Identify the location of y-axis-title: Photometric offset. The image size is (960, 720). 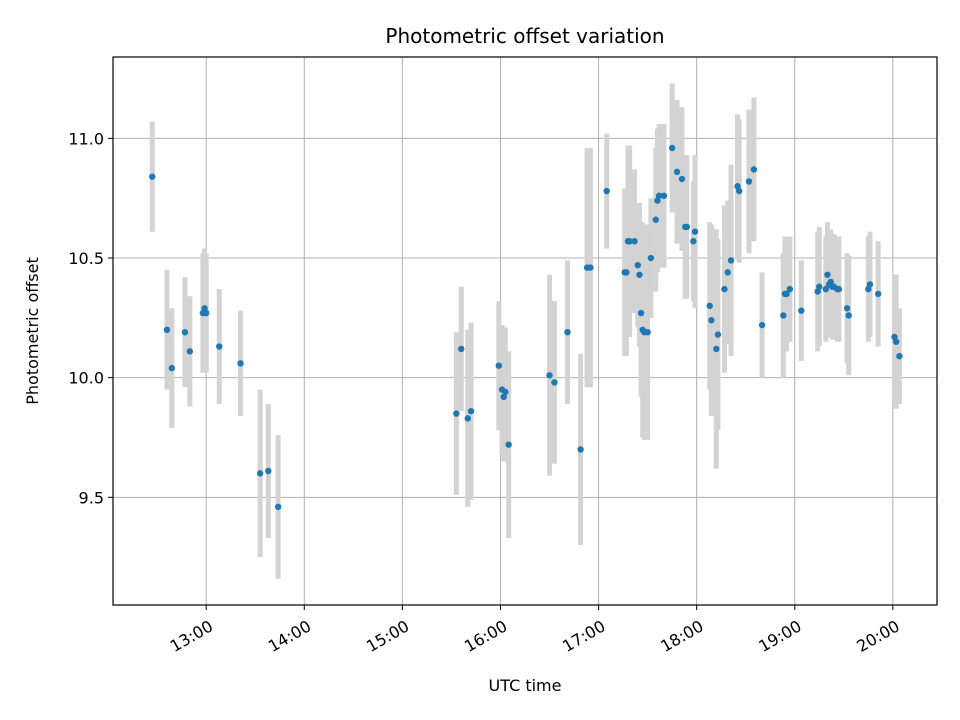
(32, 331).